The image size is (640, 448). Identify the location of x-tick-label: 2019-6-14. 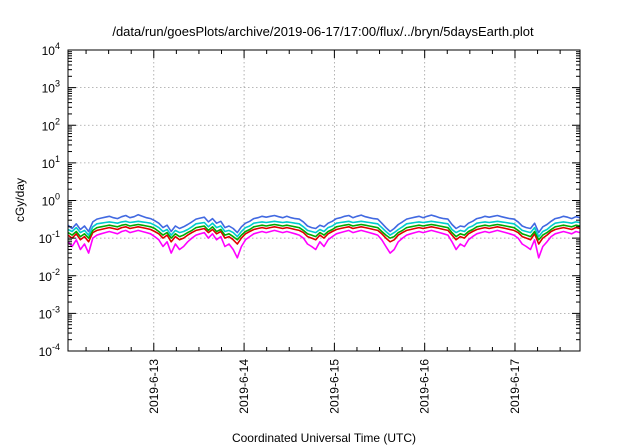
(244, 386).